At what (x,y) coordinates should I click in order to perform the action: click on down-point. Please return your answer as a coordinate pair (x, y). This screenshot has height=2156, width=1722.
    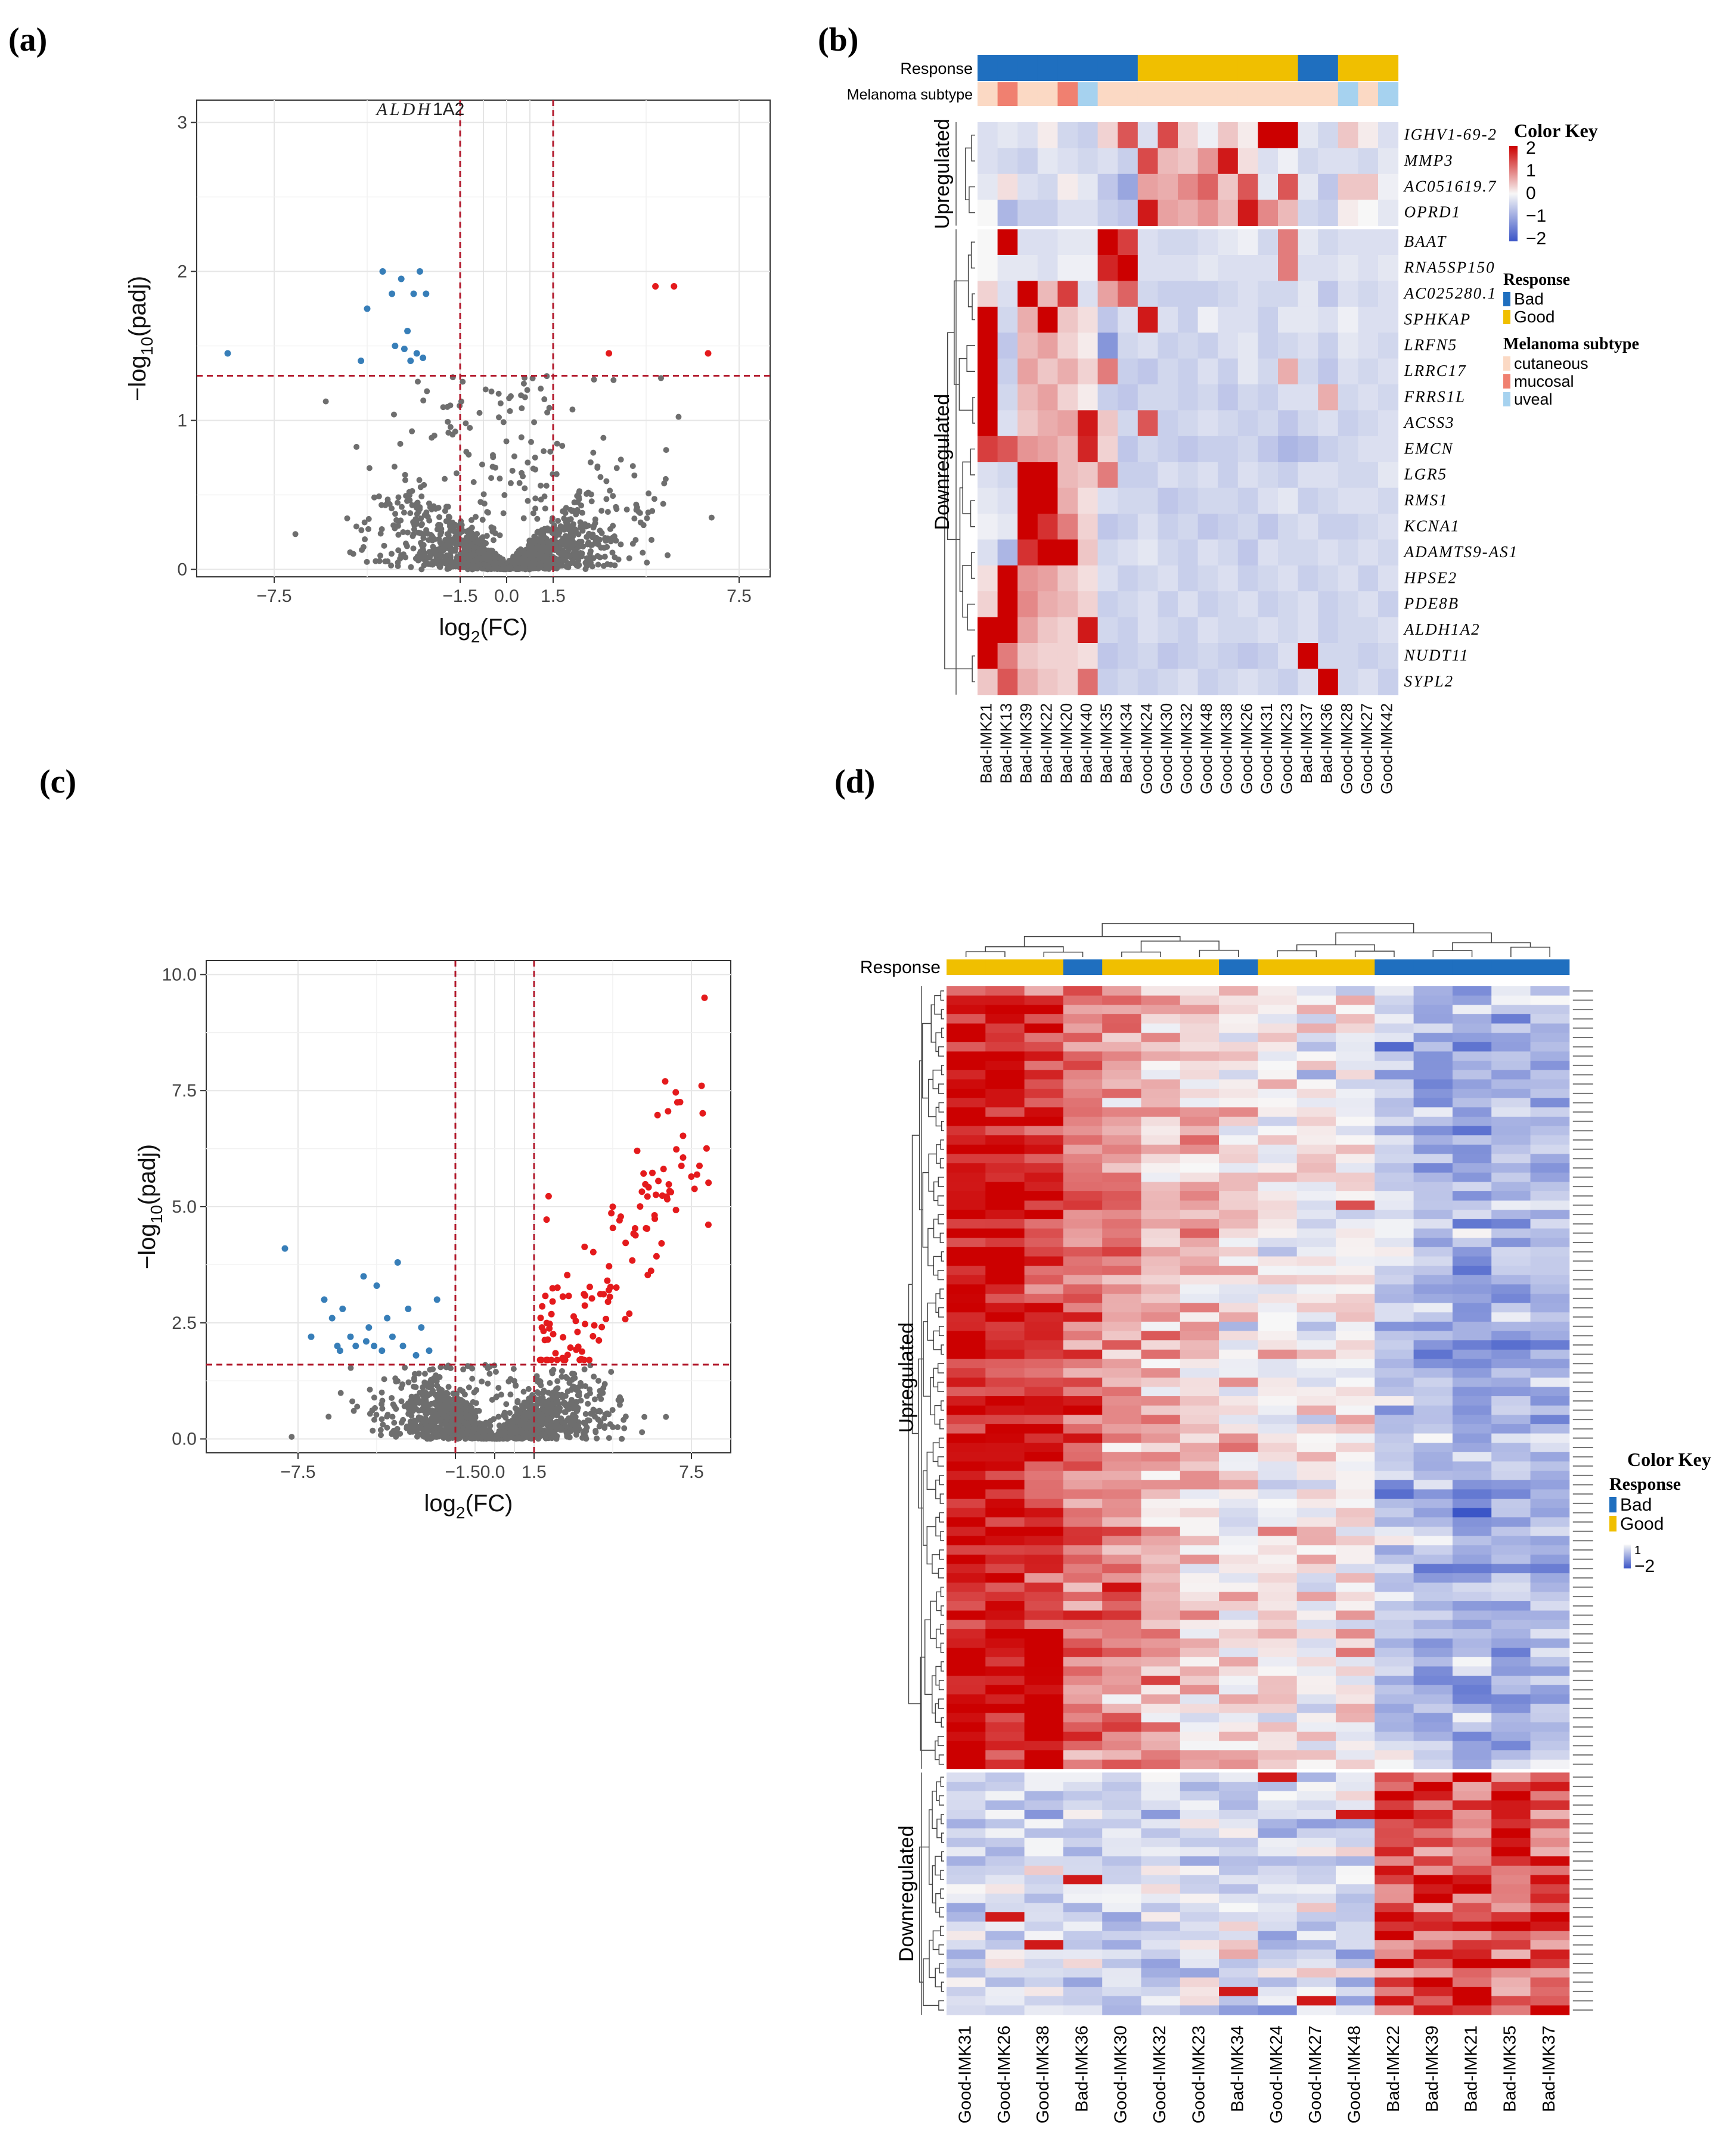
    Looking at the image, I should click on (340, 1351).